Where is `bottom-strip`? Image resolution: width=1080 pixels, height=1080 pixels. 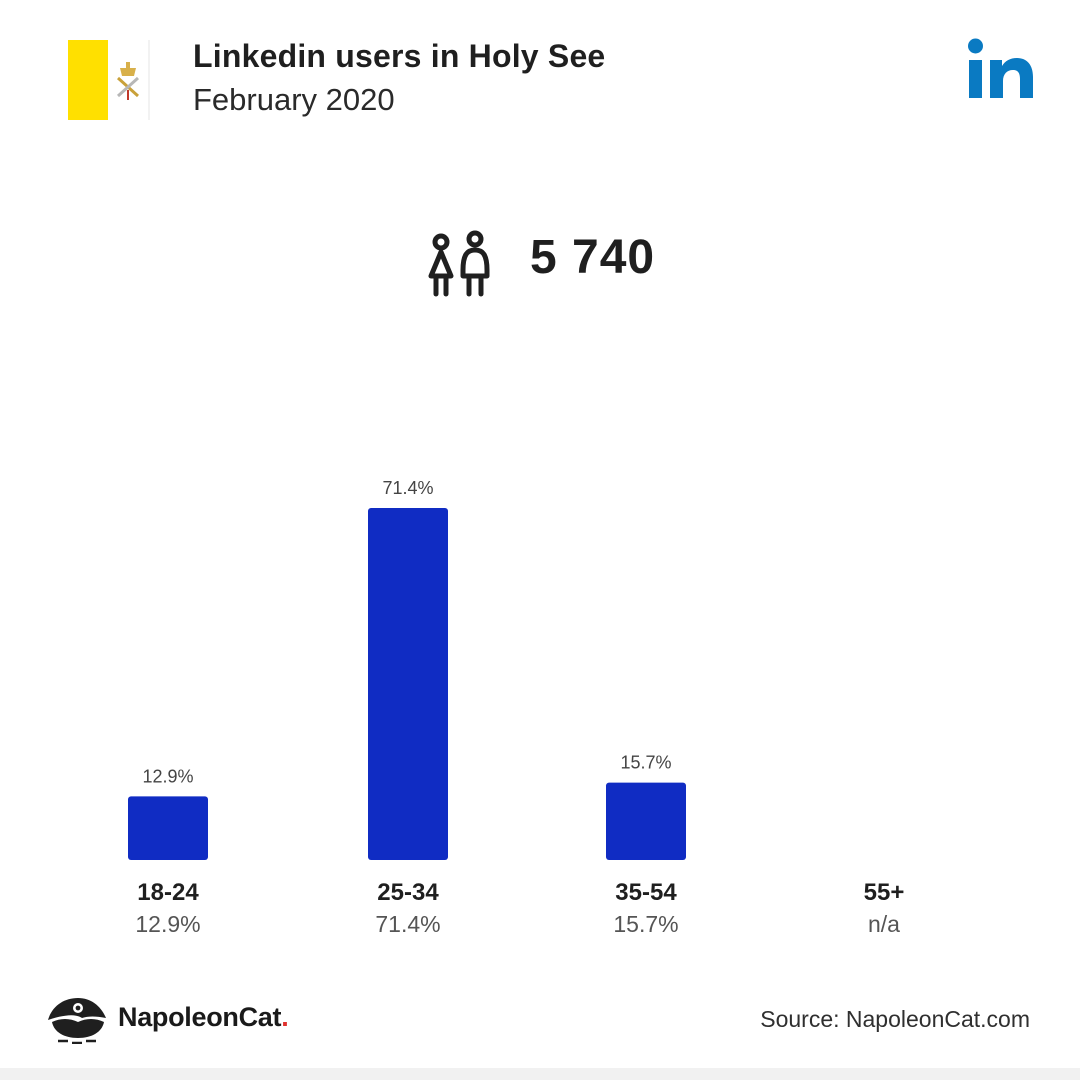 bottom-strip is located at coordinates (540, 1074).